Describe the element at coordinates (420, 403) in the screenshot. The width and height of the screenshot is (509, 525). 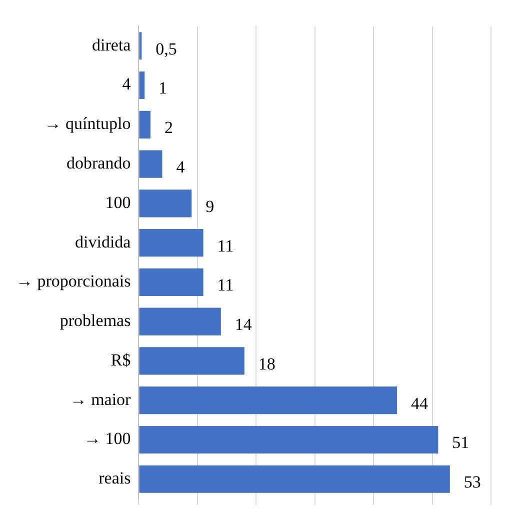
I see `data-label: 44` at that location.